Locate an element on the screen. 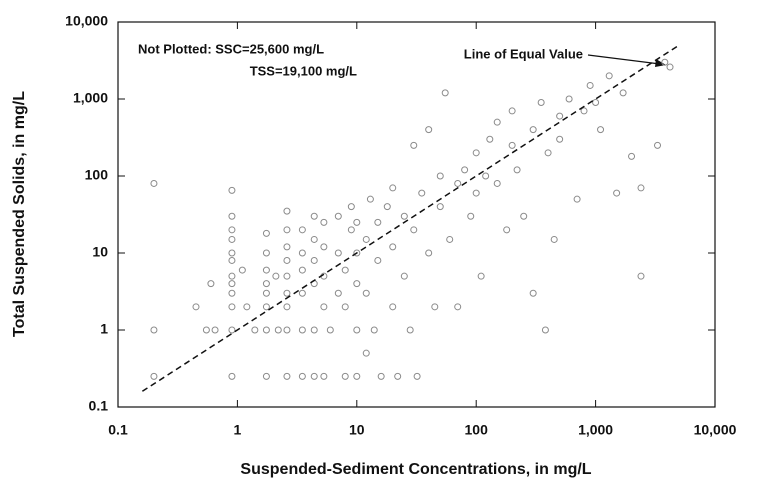 Image resolution: width=757 pixels, height=485 pixels. x-tick-label: 1 is located at coordinates (238, 430).